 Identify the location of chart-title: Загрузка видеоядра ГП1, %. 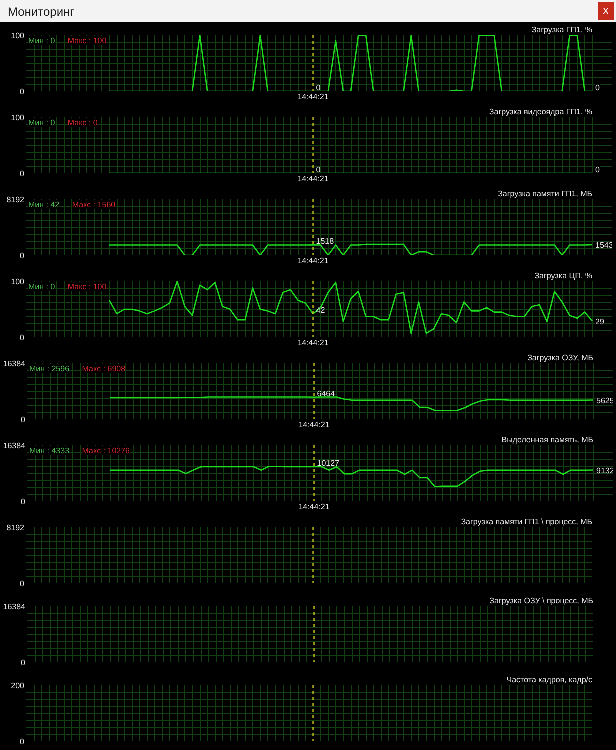
(541, 112).